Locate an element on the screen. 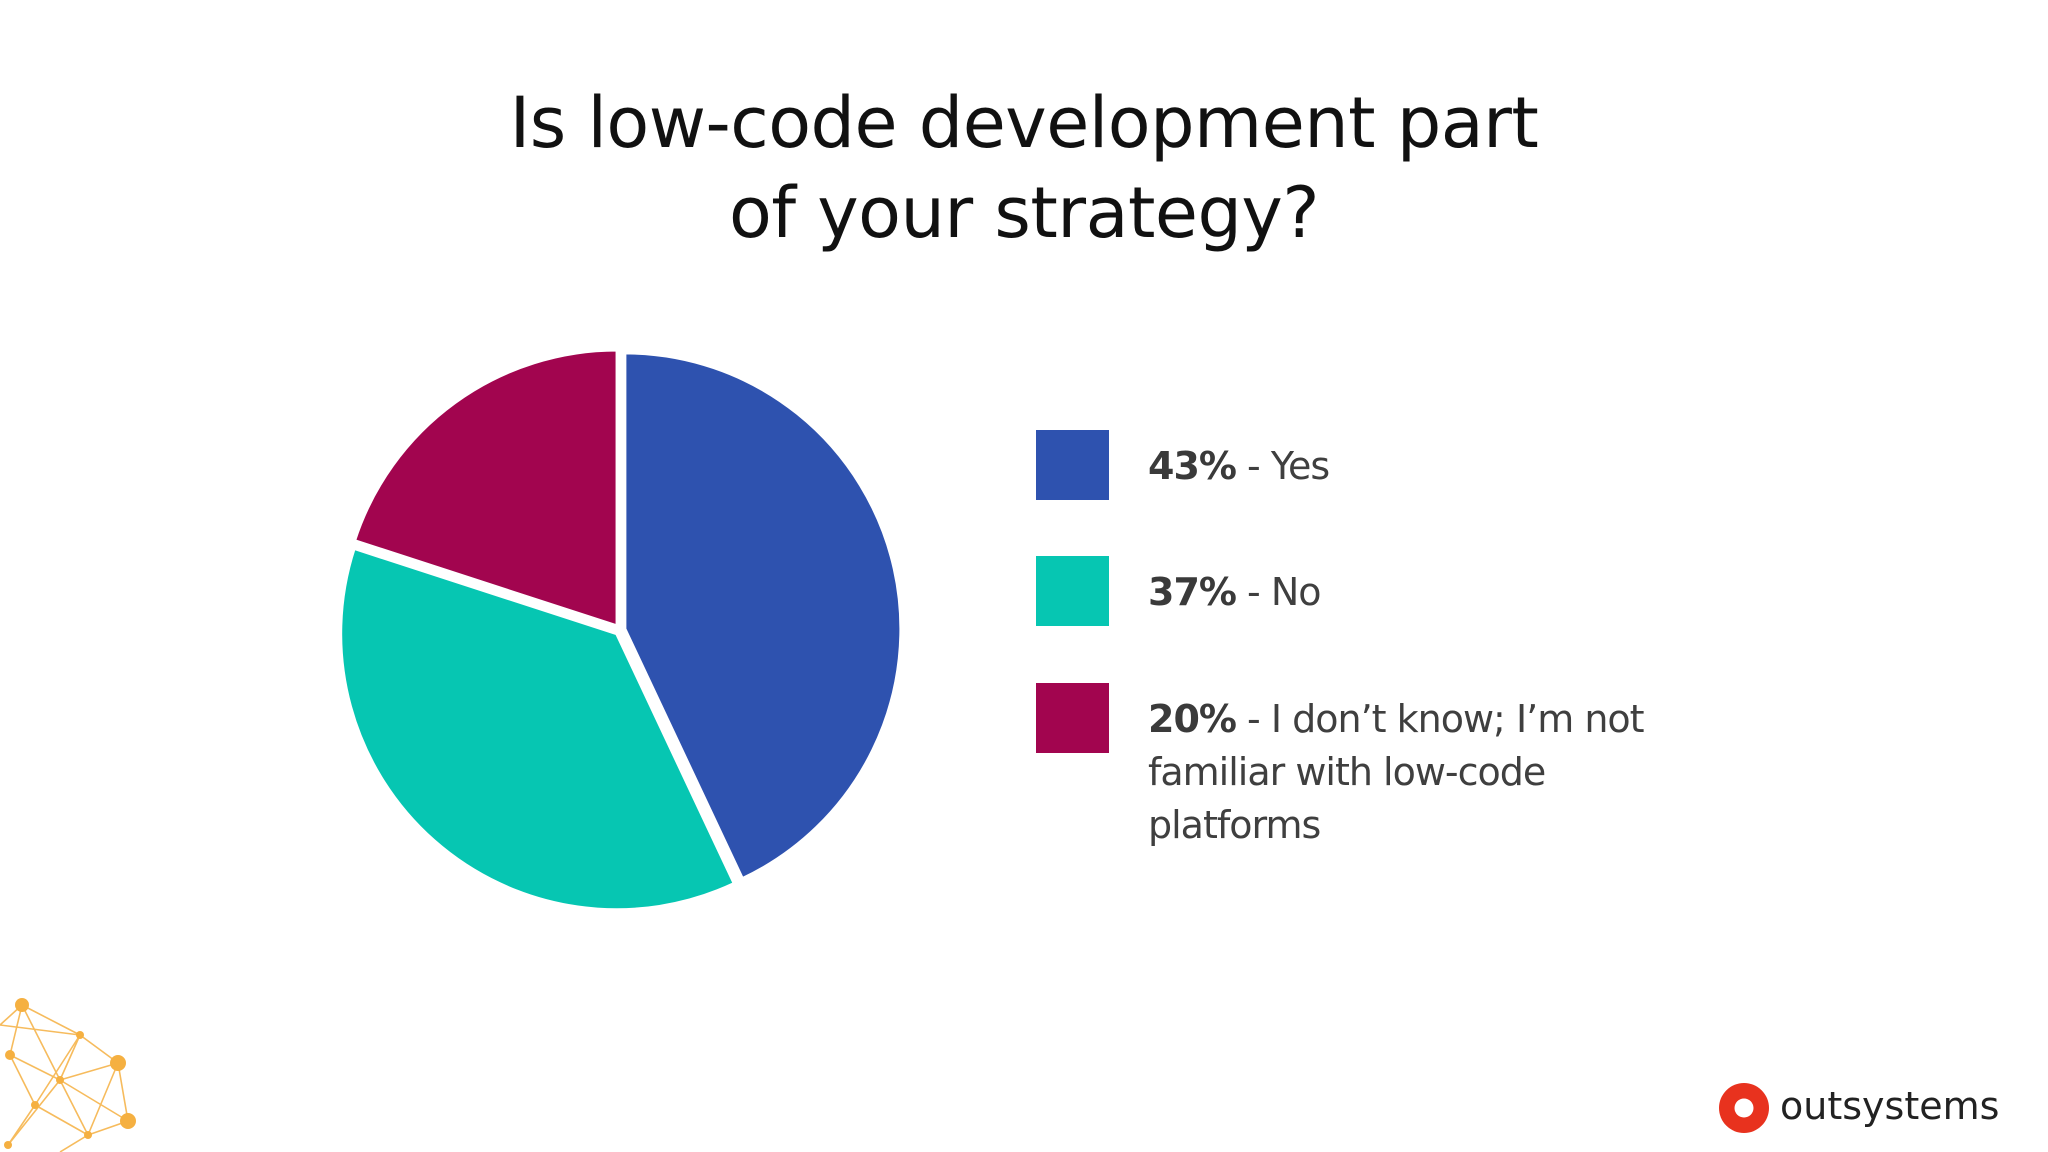 The width and height of the screenshot is (2048, 1152). legend-sep-yes: - is located at coordinates (1253, 466).